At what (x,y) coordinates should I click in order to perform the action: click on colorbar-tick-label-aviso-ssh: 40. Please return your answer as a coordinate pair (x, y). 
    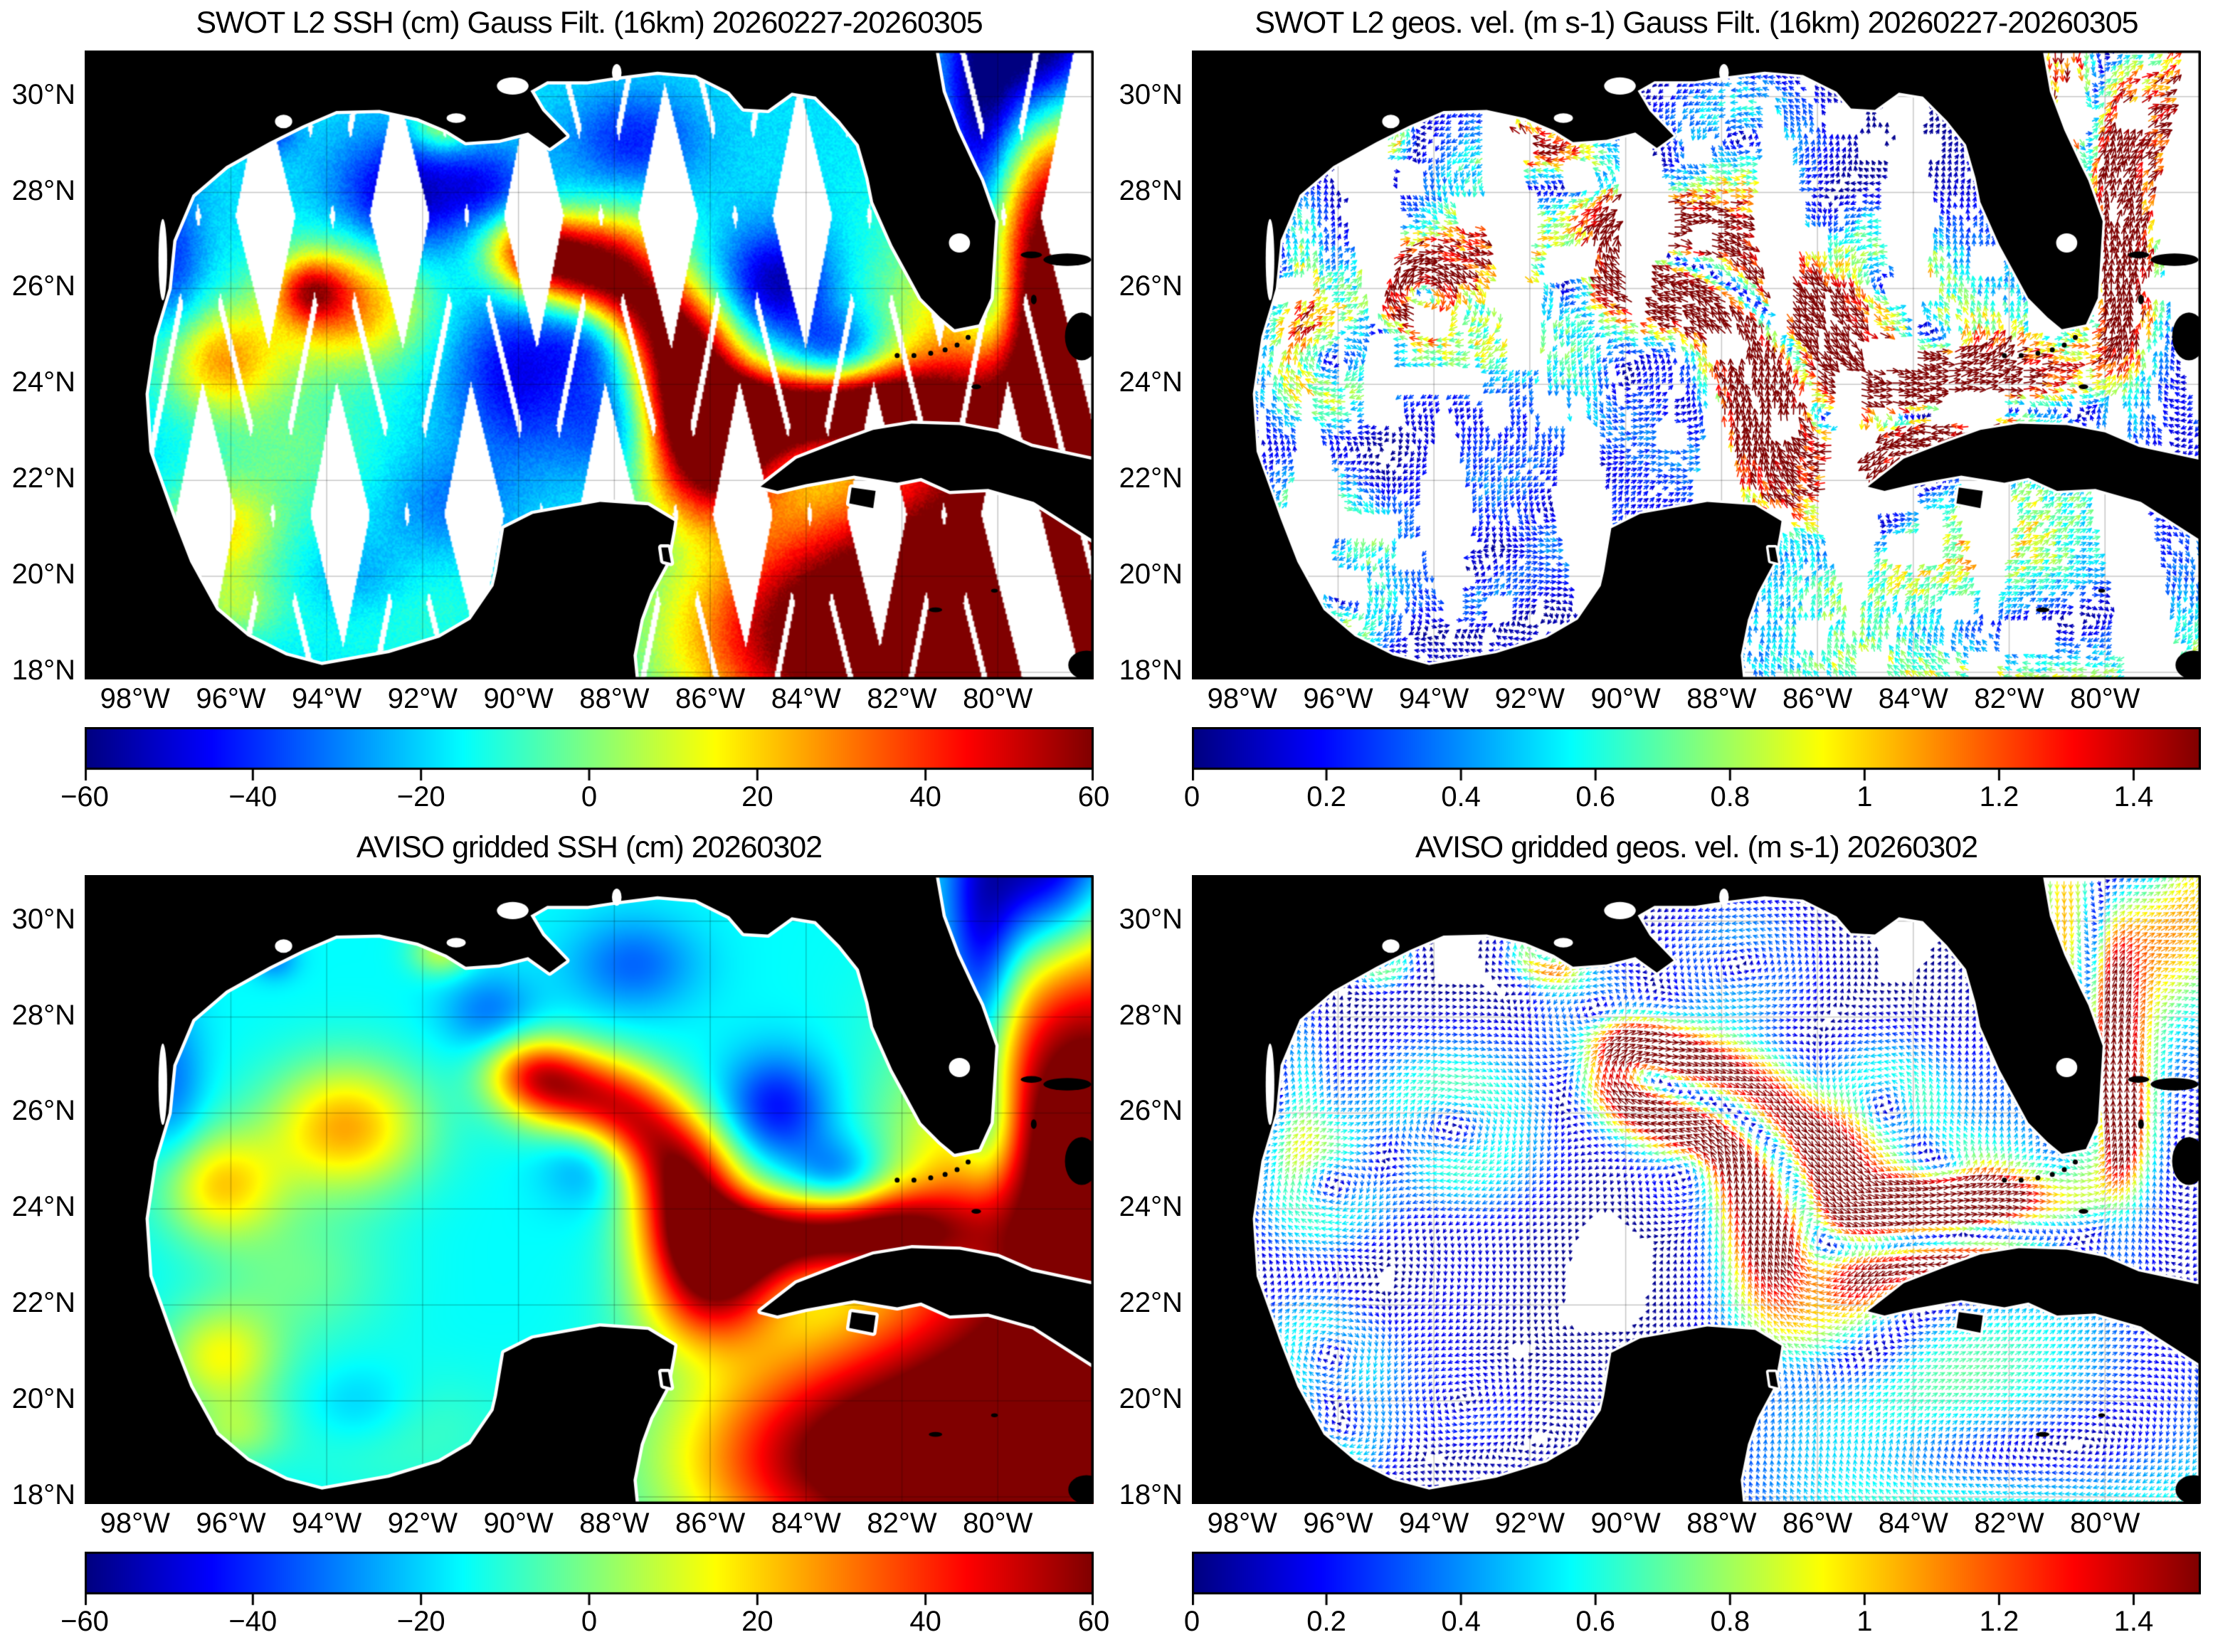
    Looking at the image, I should click on (925, 1621).